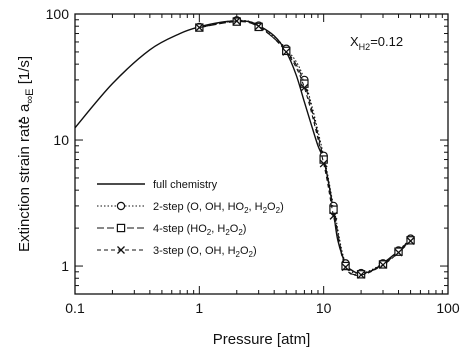 The image size is (464, 355). What do you see at coordinates (199, 230) in the screenshot?
I see `legend-label: 4-step (HO2, H2O2)` at bounding box center [199, 230].